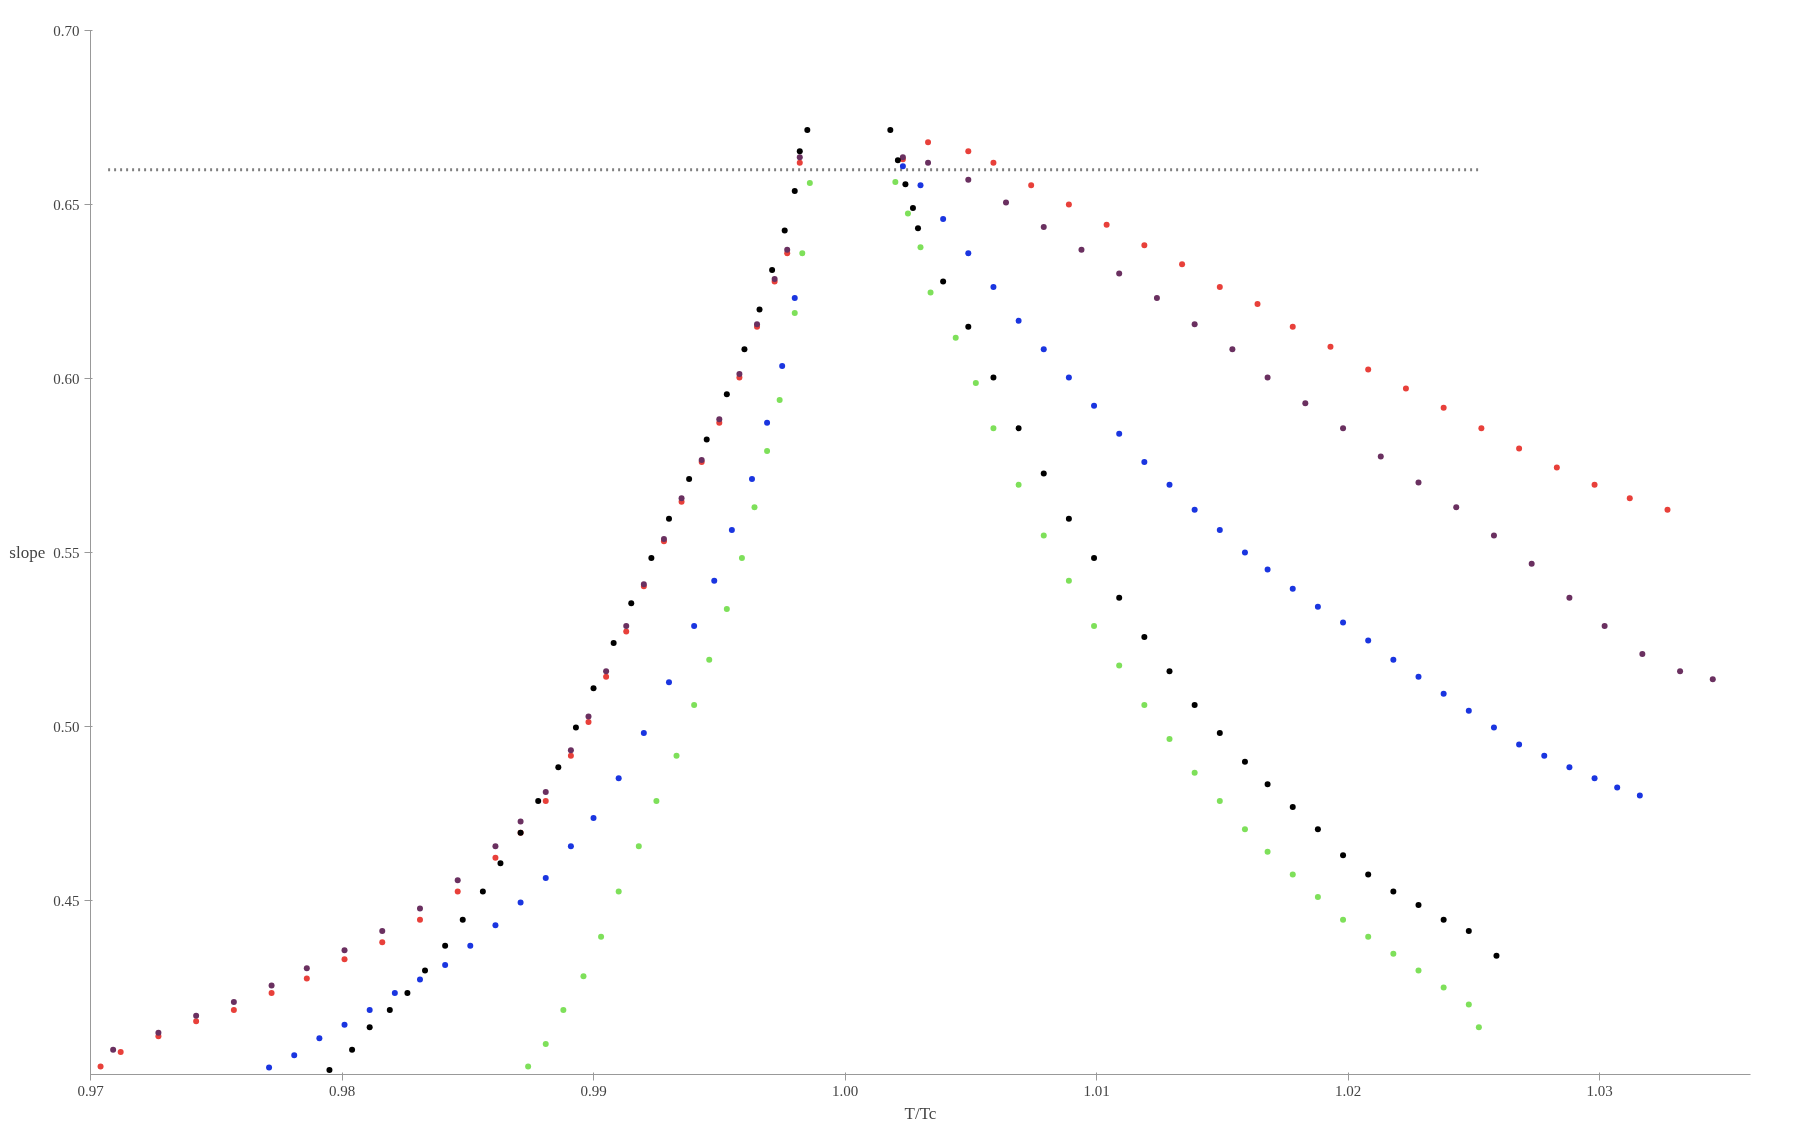 The image size is (1807, 1139). I want to click on x-tick-label: 1.03, so click(1599, 1090).